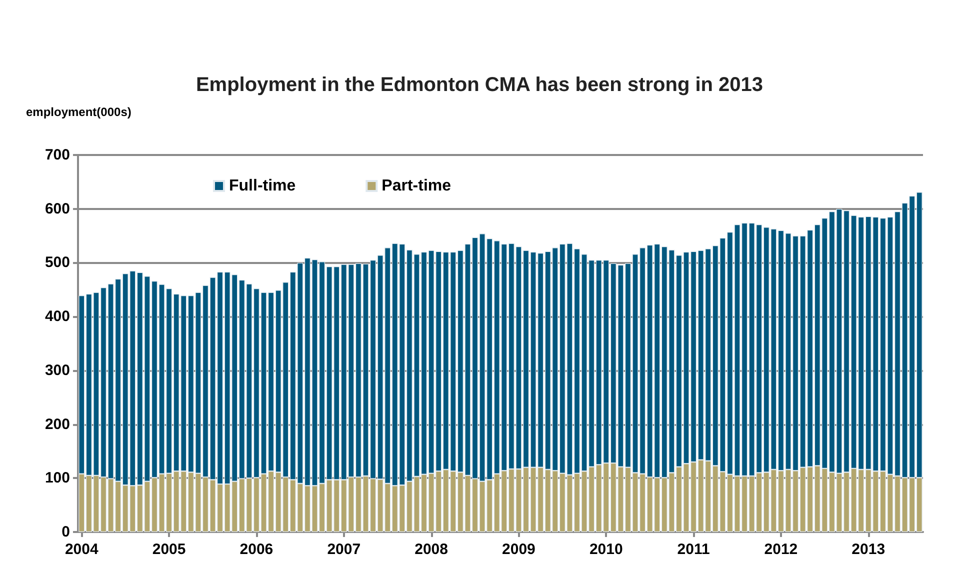 The image size is (959, 578). Describe the element at coordinates (57, 478) in the screenshot. I see `y-tick-label: 100` at that location.